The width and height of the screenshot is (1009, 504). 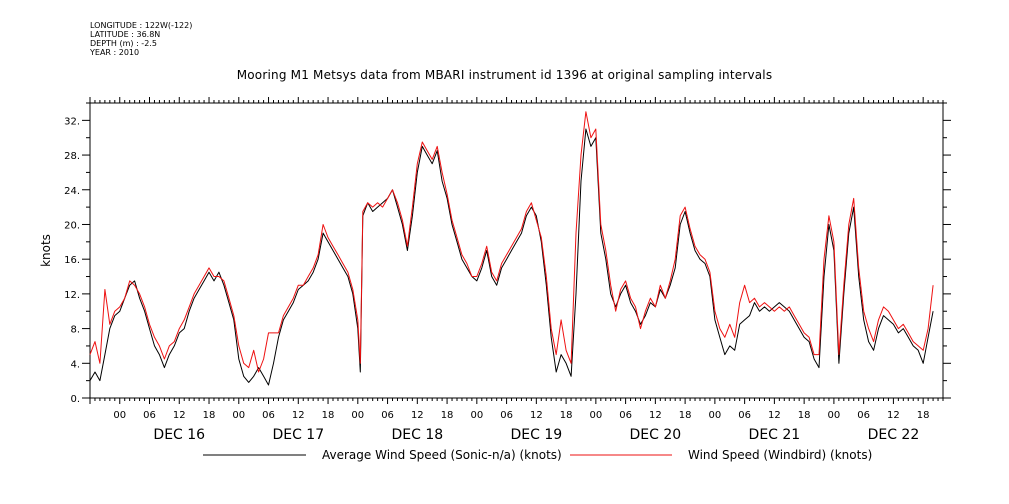 What do you see at coordinates (72, 225) in the screenshot?
I see `y-tick-label: 20.` at bounding box center [72, 225].